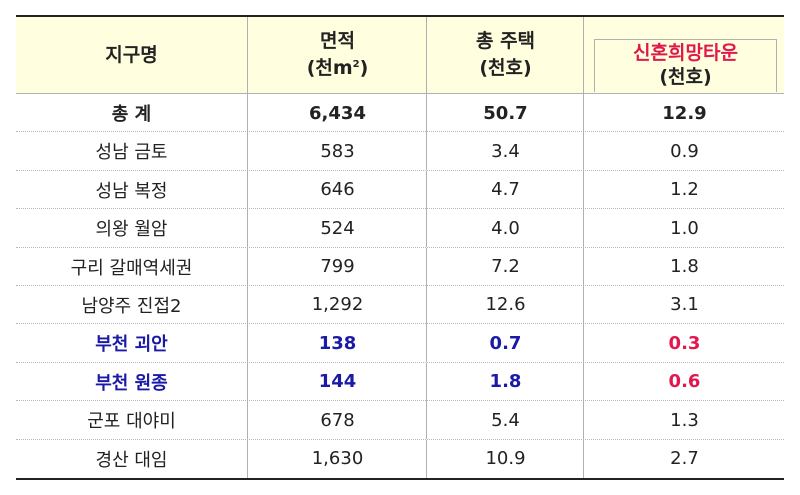 This screenshot has width=800, height=495. I want to click on table-header-row: 지구명 면적 (천m2) 총 주택 (천호) 신혼희망타운 (천호), so click(400, 55).